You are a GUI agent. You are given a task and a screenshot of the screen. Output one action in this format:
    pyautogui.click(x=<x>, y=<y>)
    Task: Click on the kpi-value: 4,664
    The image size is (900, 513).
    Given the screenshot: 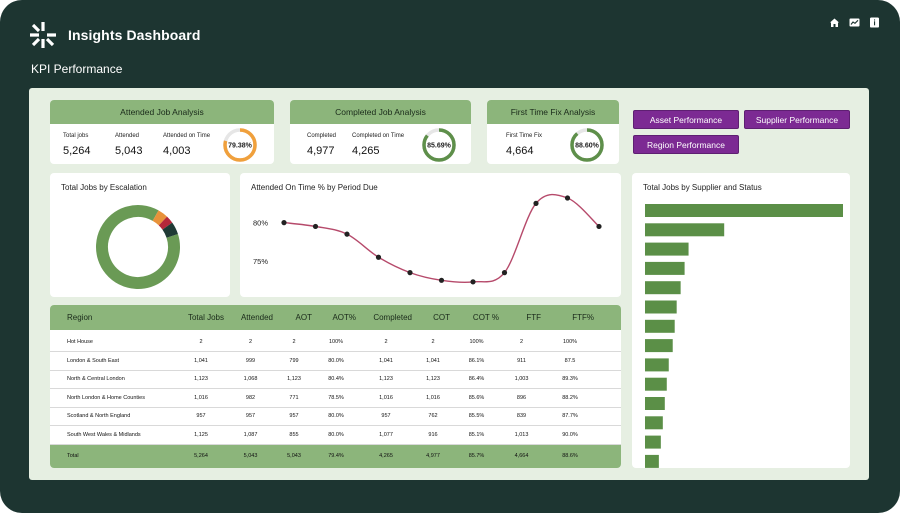 What is the action you would take?
    pyautogui.click(x=520, y=151)
    